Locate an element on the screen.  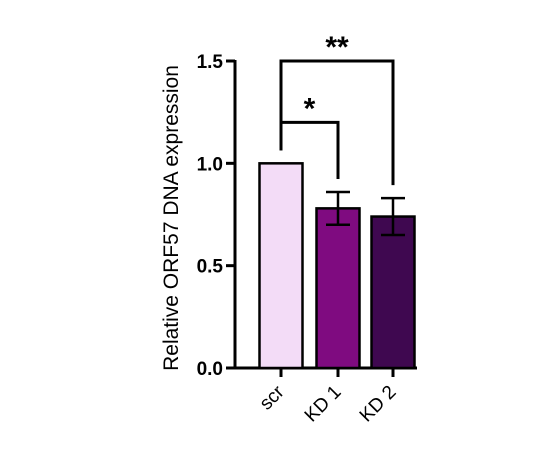
y-tick-label: 1.5 is located at coordinates (210, 62).